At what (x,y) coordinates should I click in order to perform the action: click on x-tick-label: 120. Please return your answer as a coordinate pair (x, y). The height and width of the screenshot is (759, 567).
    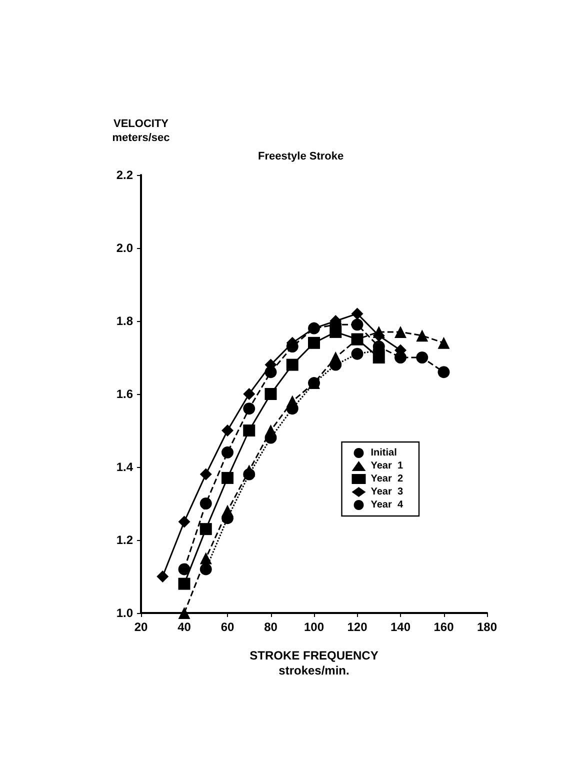
    Looking at the image, I should click on (357, 627).